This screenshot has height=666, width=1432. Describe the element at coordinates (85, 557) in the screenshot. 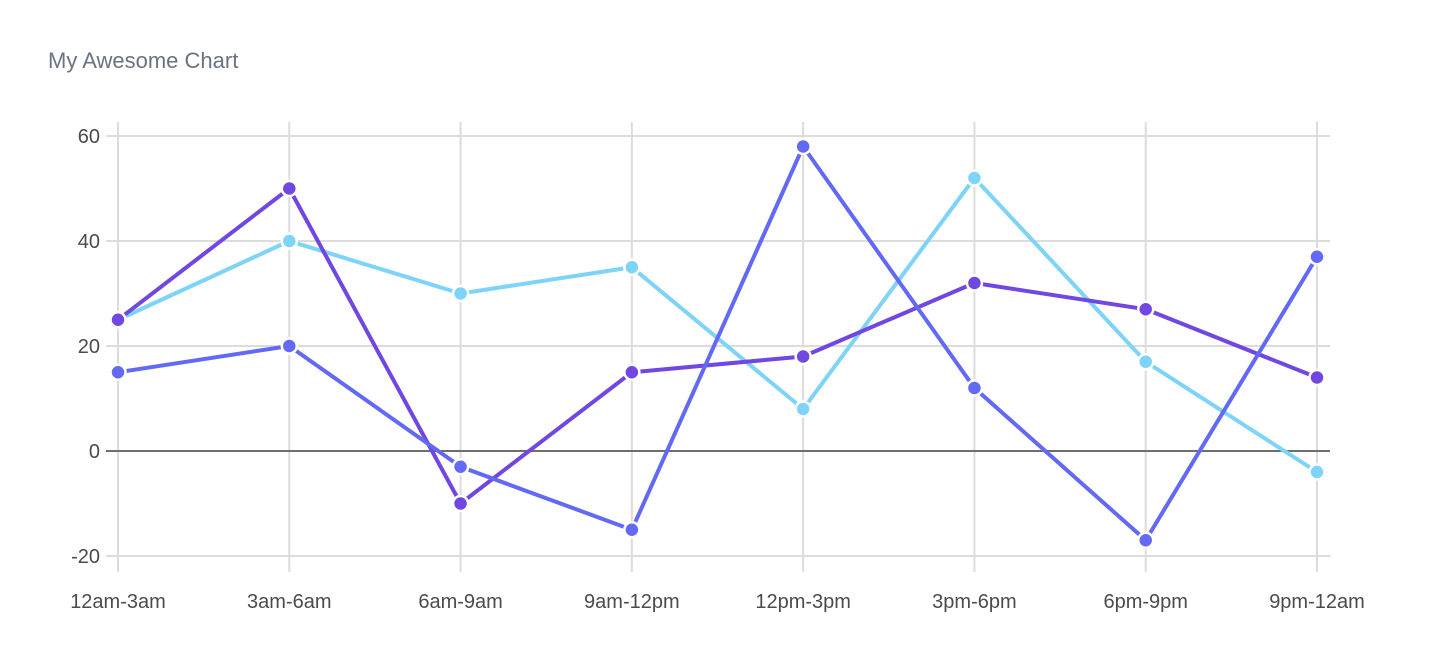

I see `y-tick-label: -20` at that location.